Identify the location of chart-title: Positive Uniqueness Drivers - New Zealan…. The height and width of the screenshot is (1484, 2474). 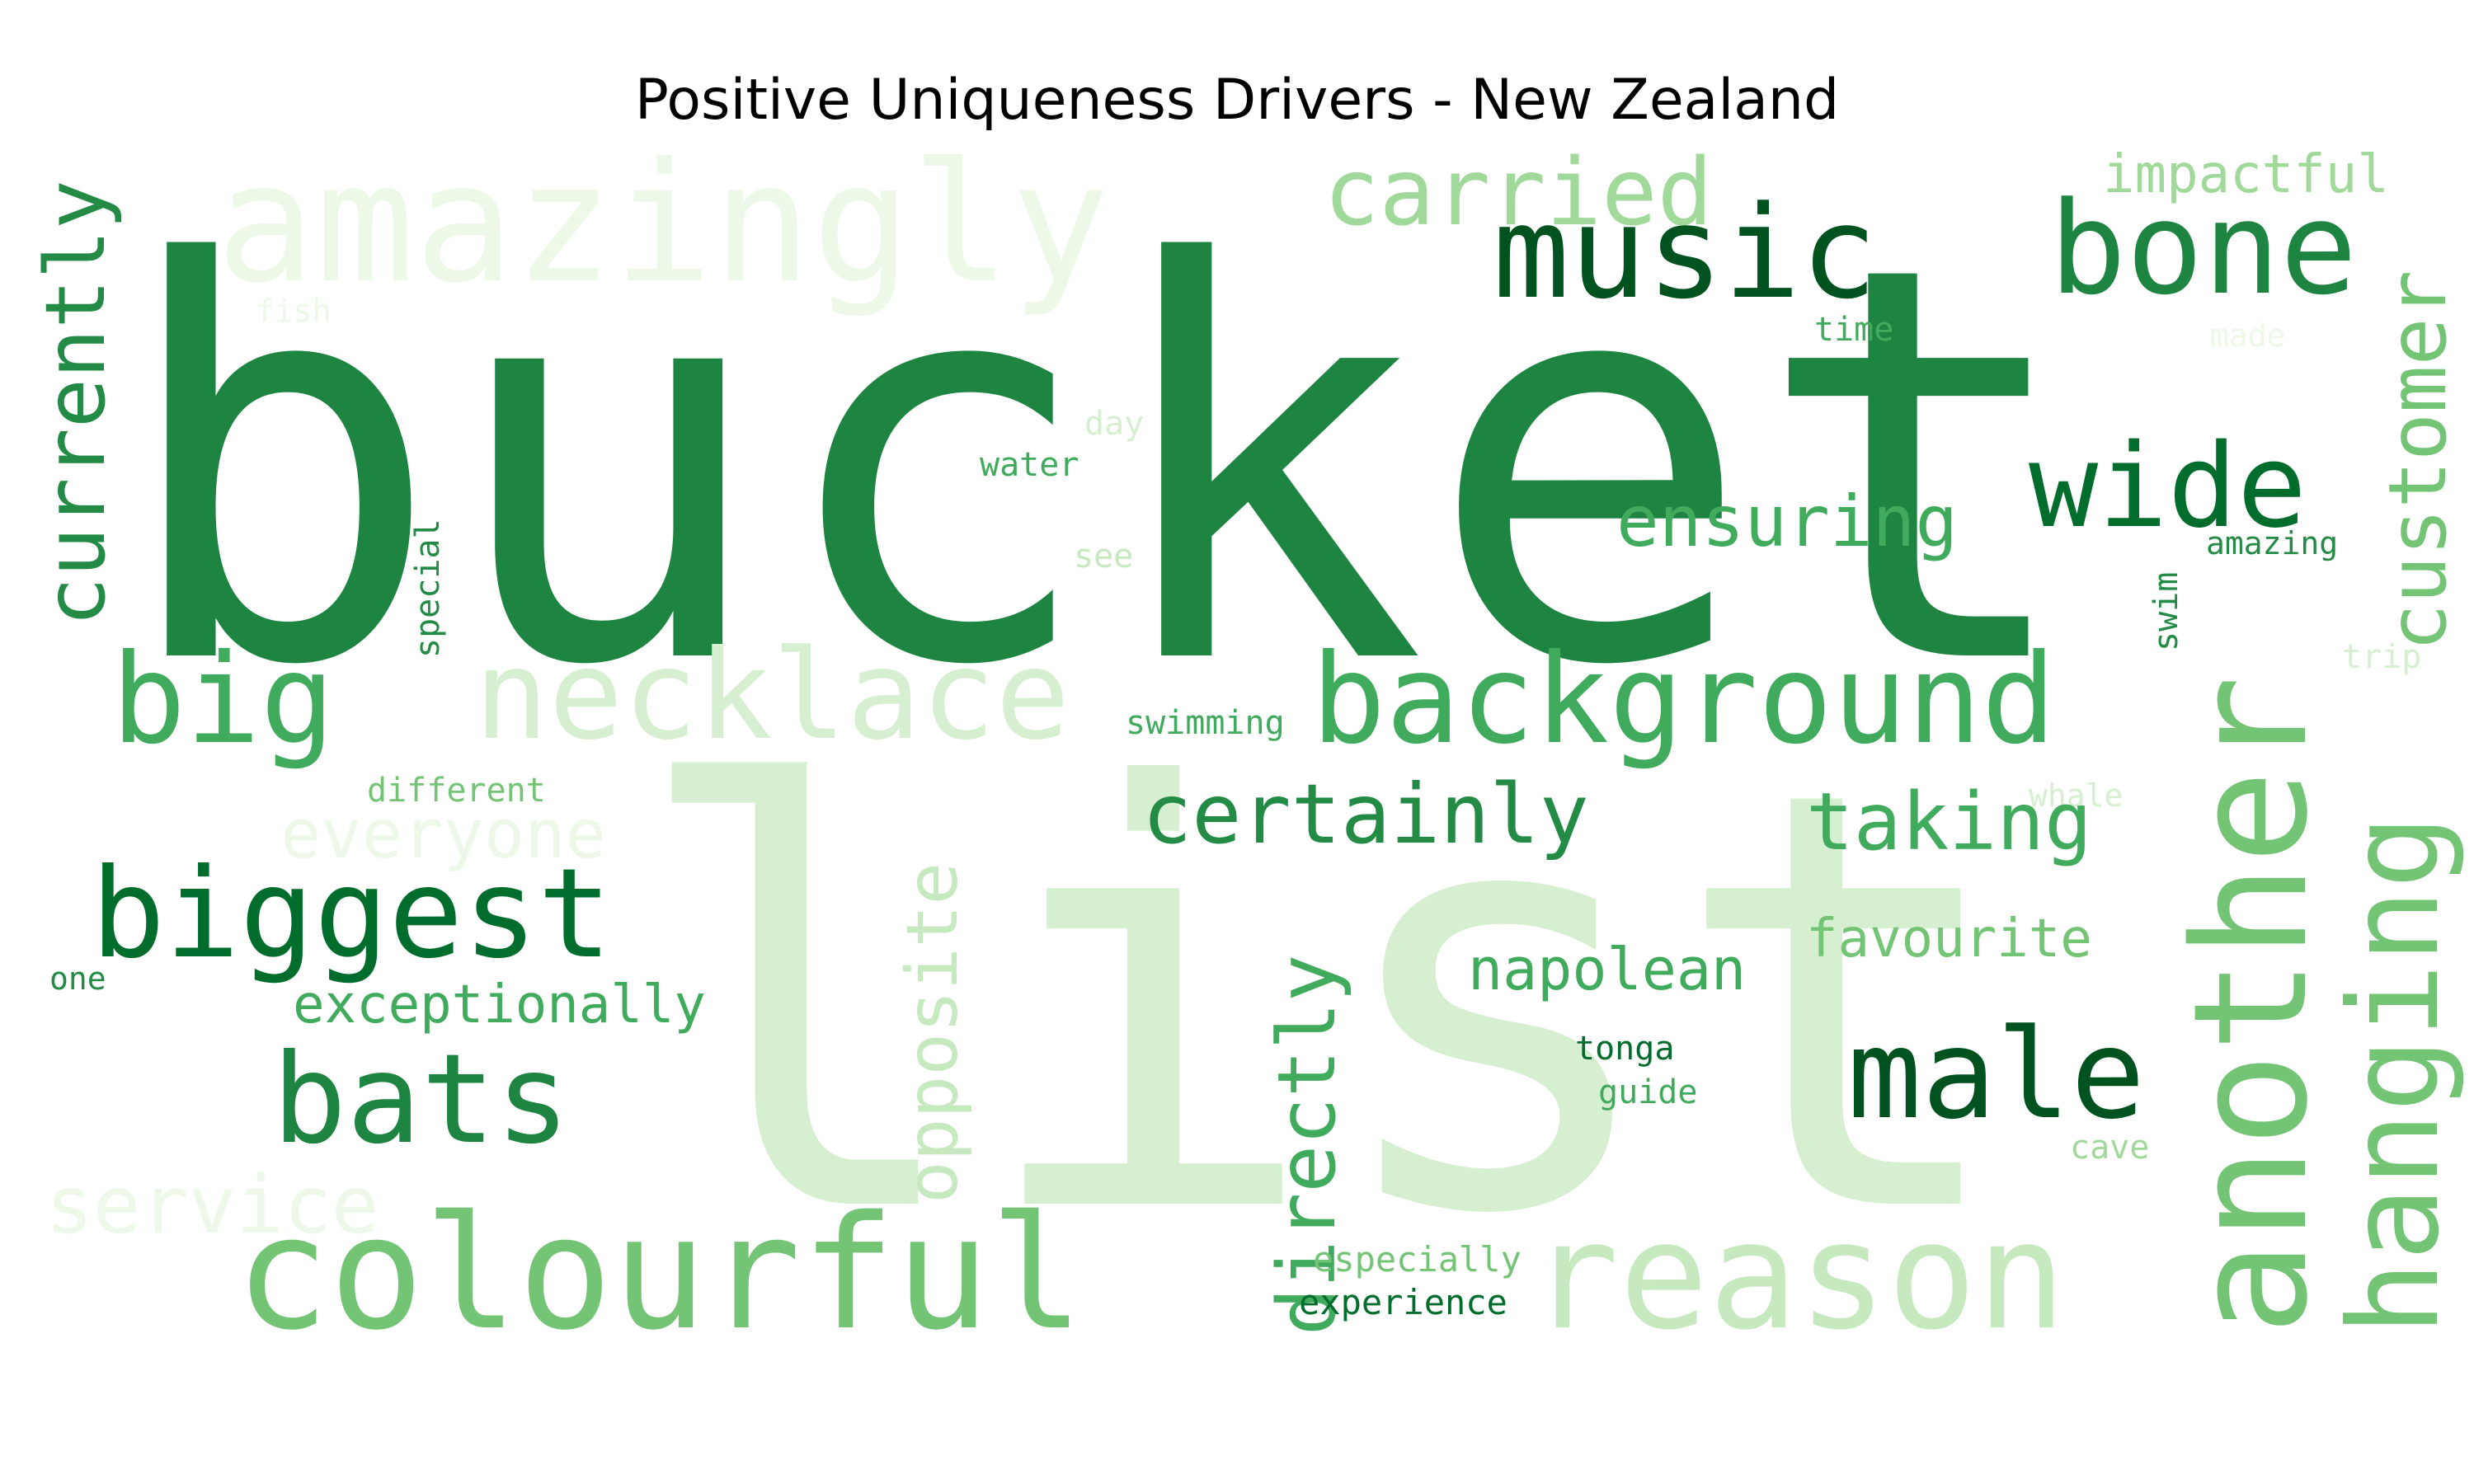
(1237, 100).